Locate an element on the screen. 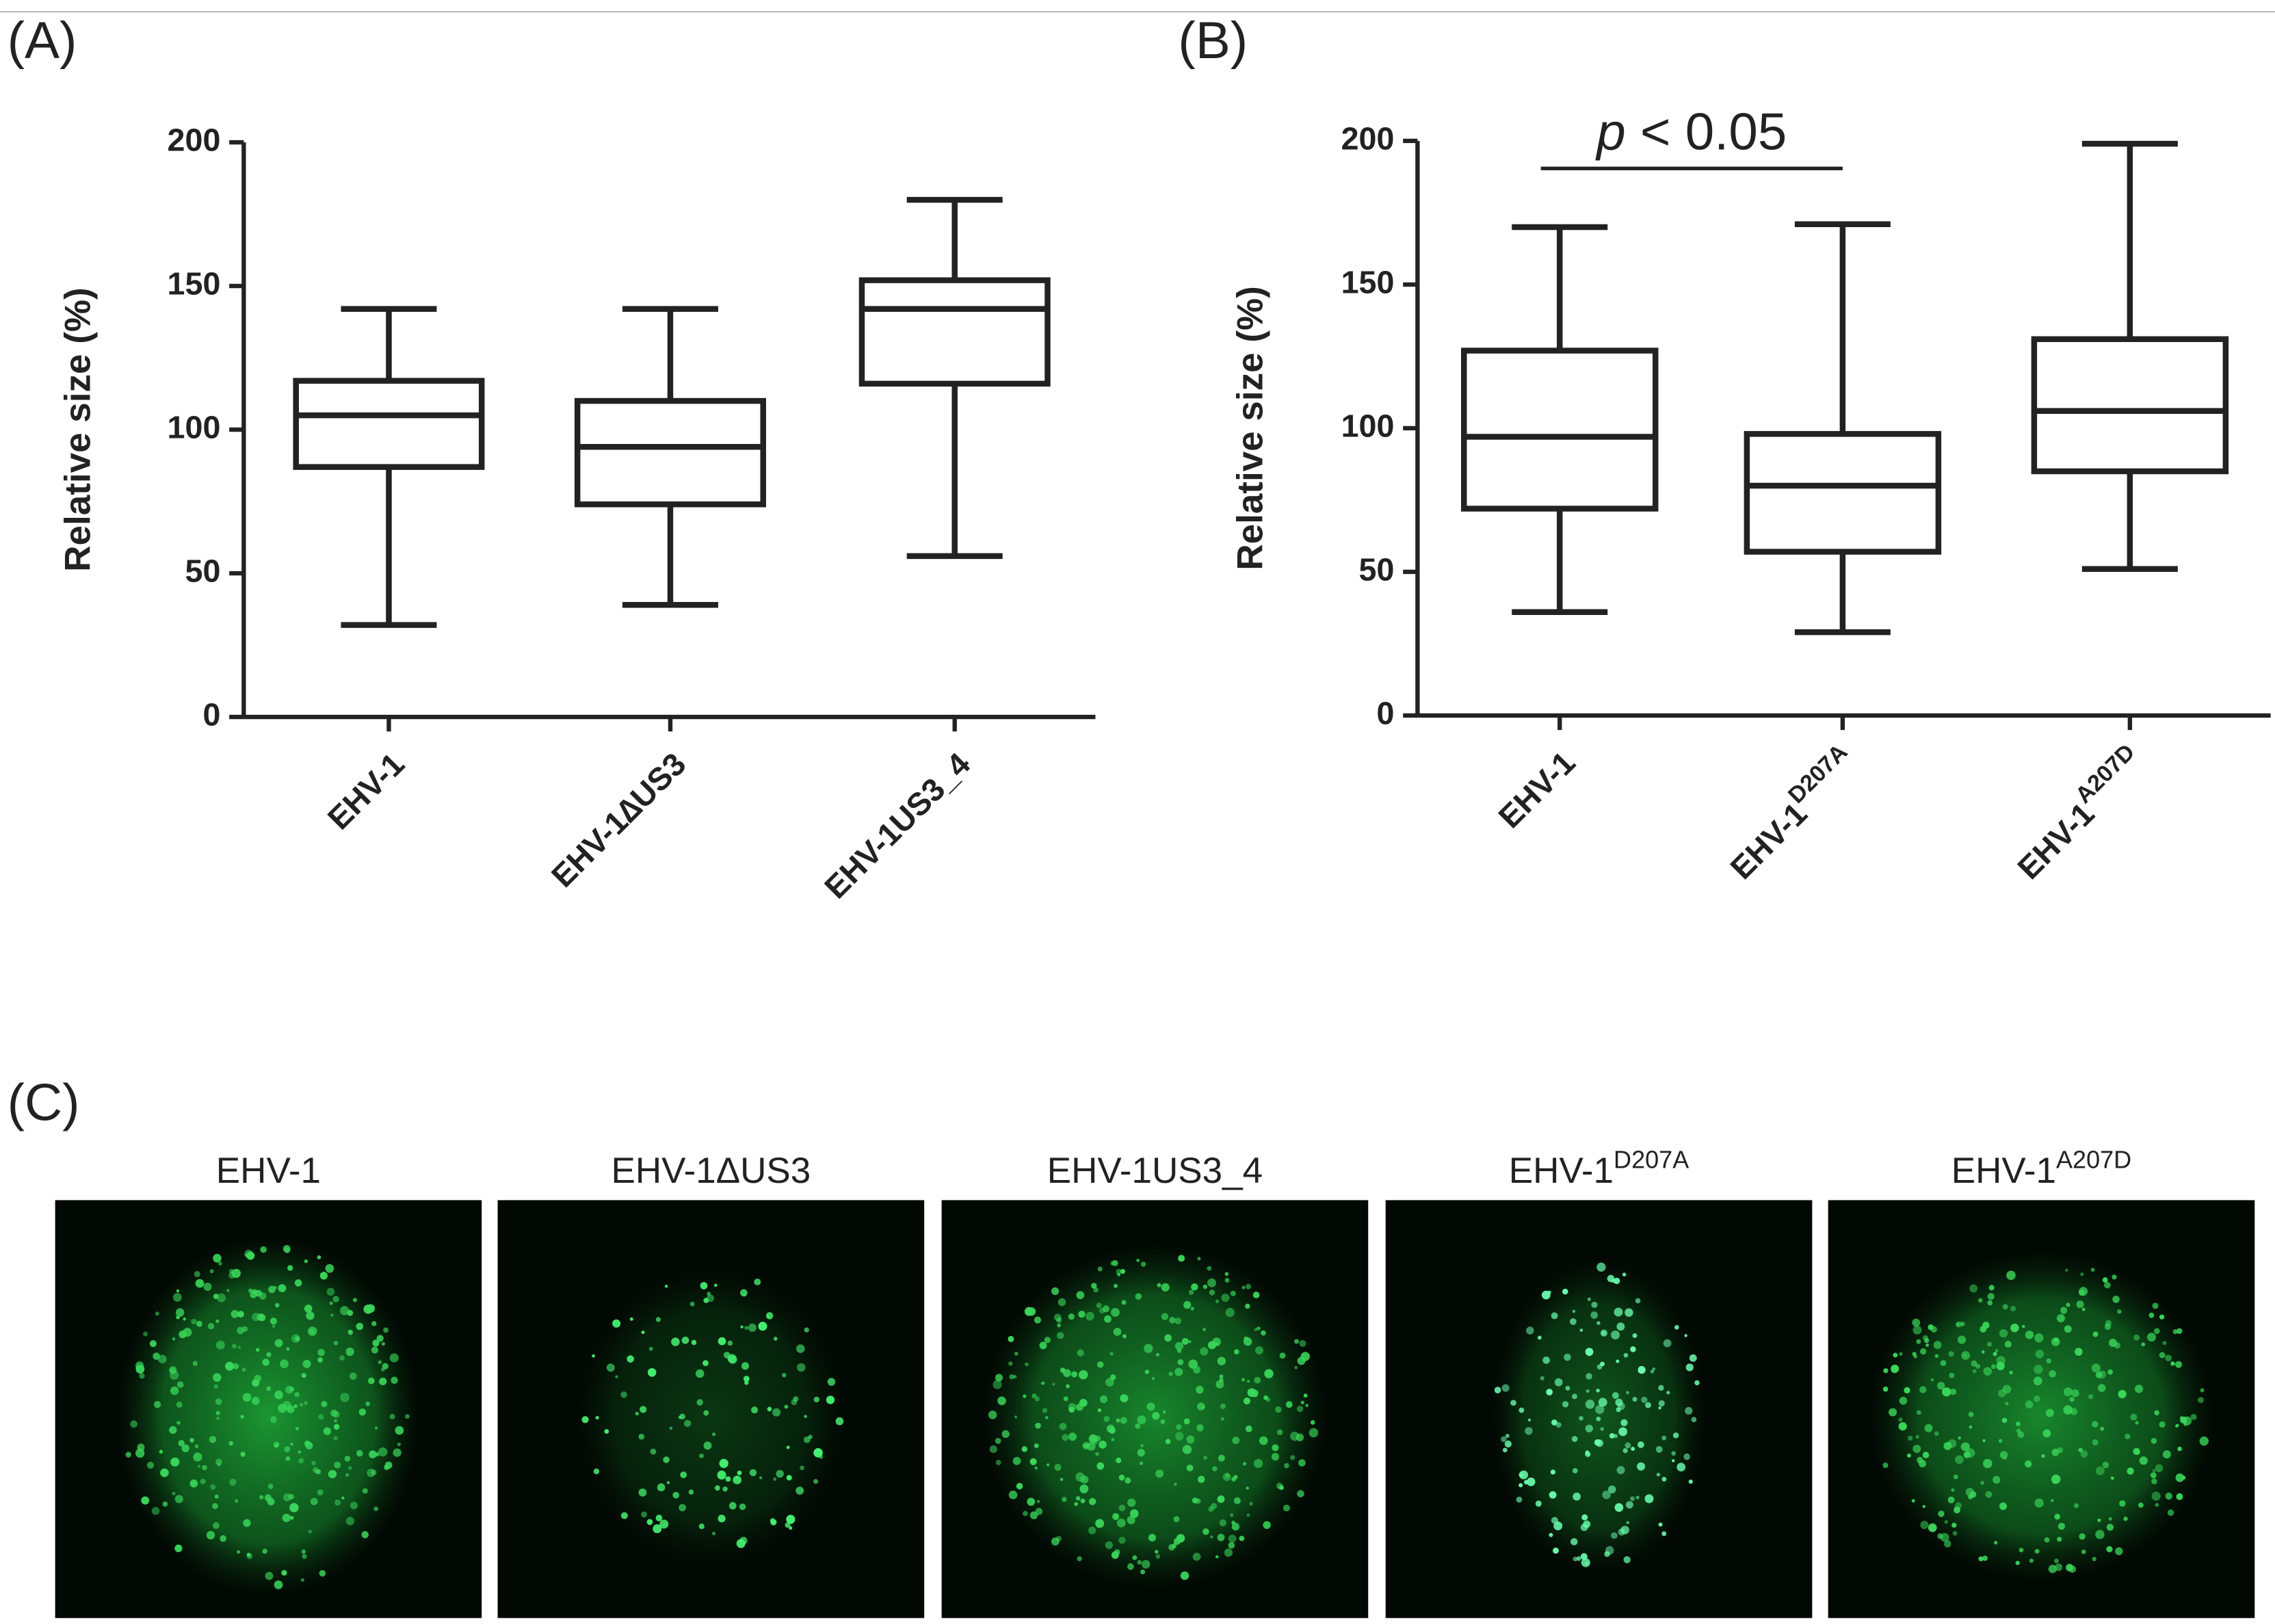 This screenshot has height=1624, width=2275. box is located at coordinates (1843, 493).